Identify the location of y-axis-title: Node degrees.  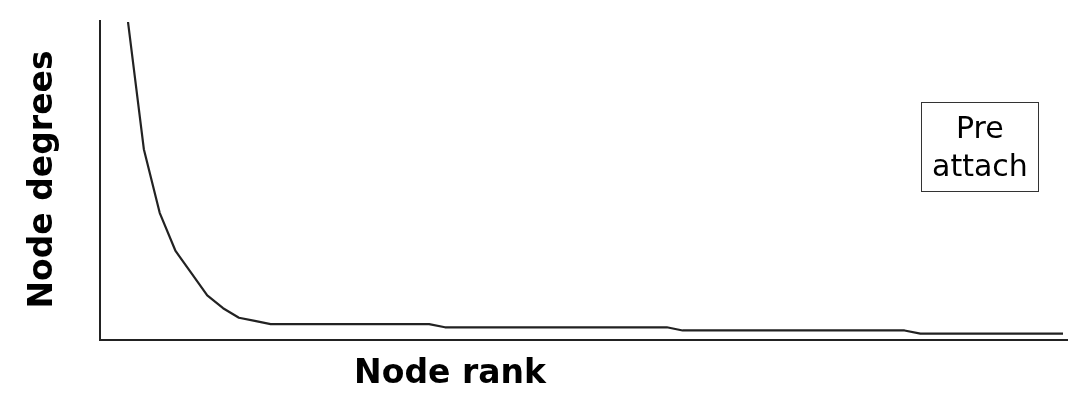
(40, 180).